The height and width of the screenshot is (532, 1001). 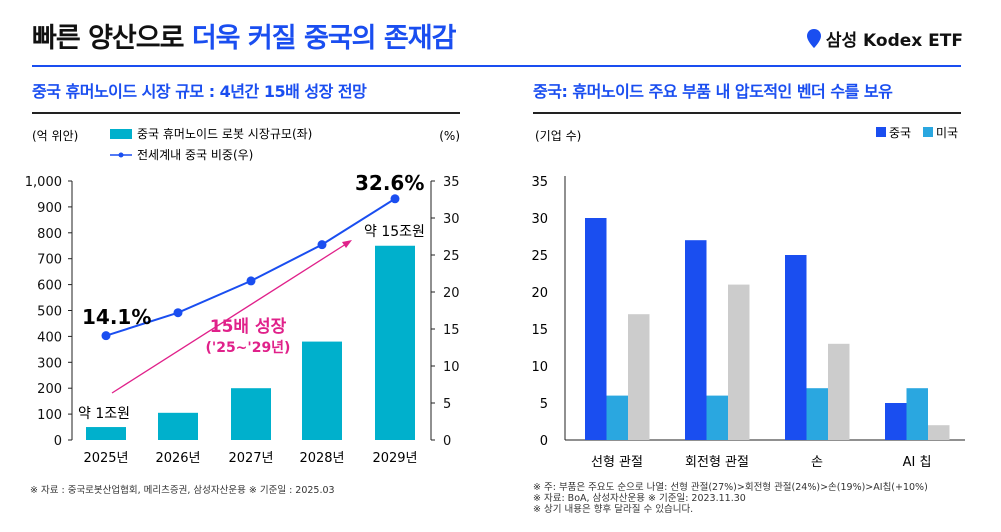 What do you see at coordinates (105, 458) in the screenshot?
I see `x-tick-label: 2025년` at bounding box center [105, 458].